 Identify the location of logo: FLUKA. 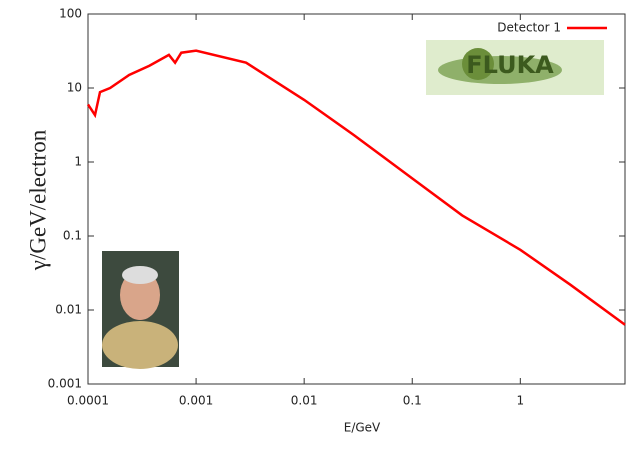
(515, 67).